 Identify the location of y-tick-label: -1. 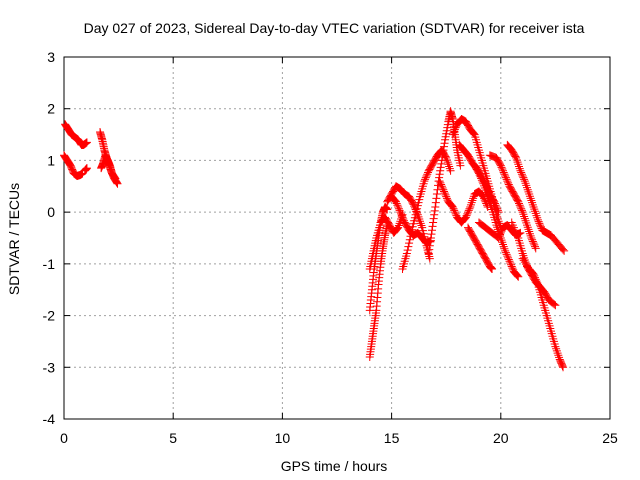
(49, 264).